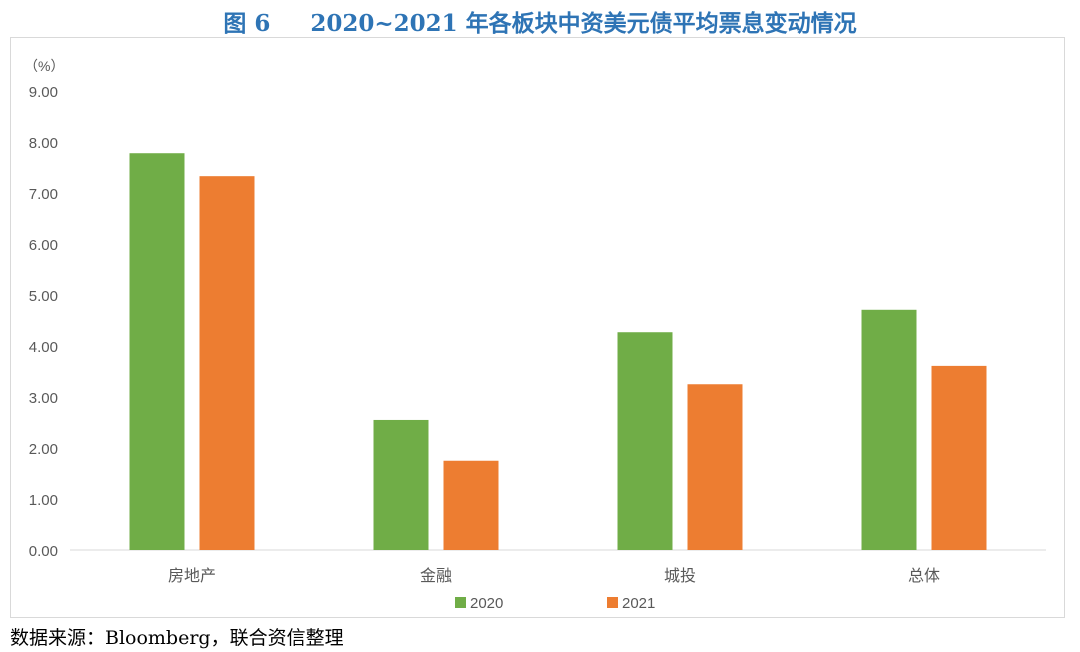 Image resolution: width=1080 pixels, height=652 pixels. I want to click on y-tick-label: 5.00, so click(43, 296).